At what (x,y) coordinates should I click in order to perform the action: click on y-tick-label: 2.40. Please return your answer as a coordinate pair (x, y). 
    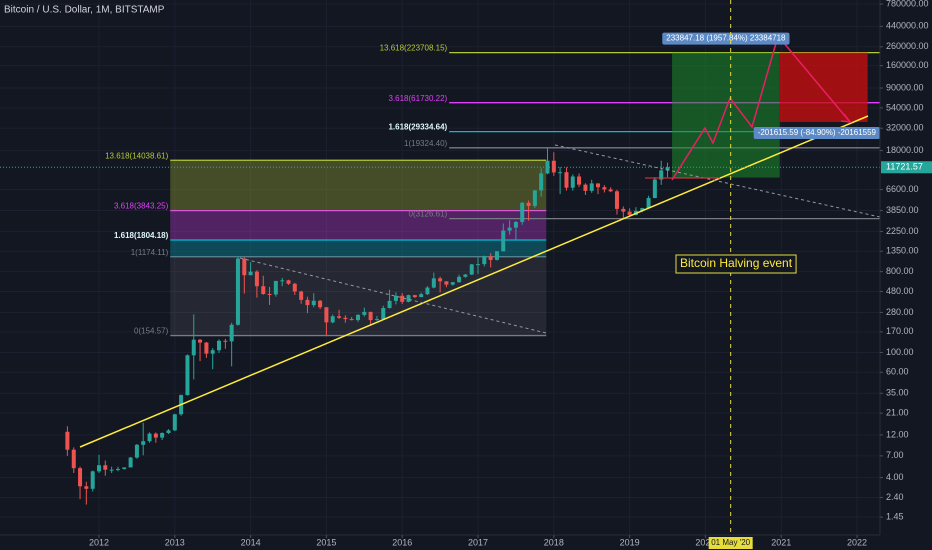
    Looking at the image, I should click on (895, 497).